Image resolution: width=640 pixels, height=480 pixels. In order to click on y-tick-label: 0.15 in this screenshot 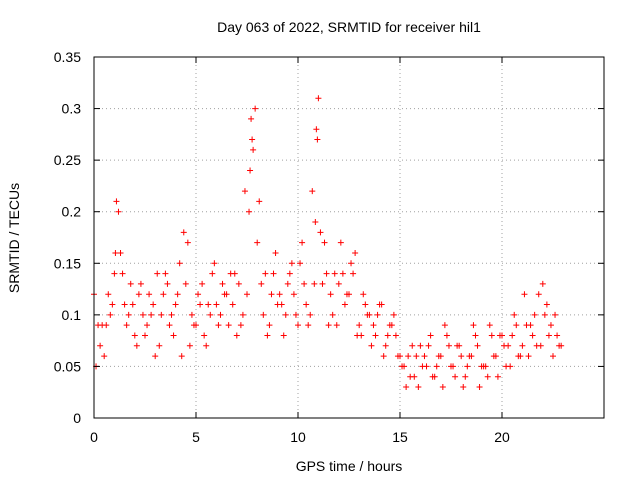, I will do `click(67, 263)`.